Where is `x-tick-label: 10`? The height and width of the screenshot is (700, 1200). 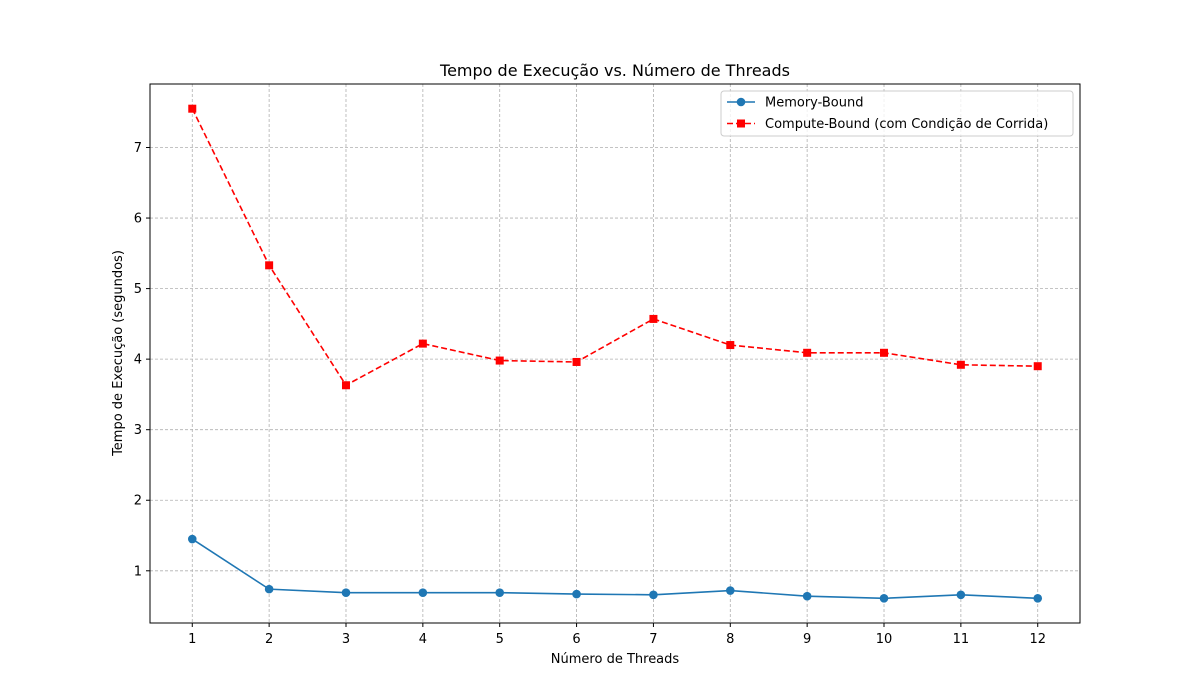 x-tick-label: 10 is located at coordinates (884, 639).